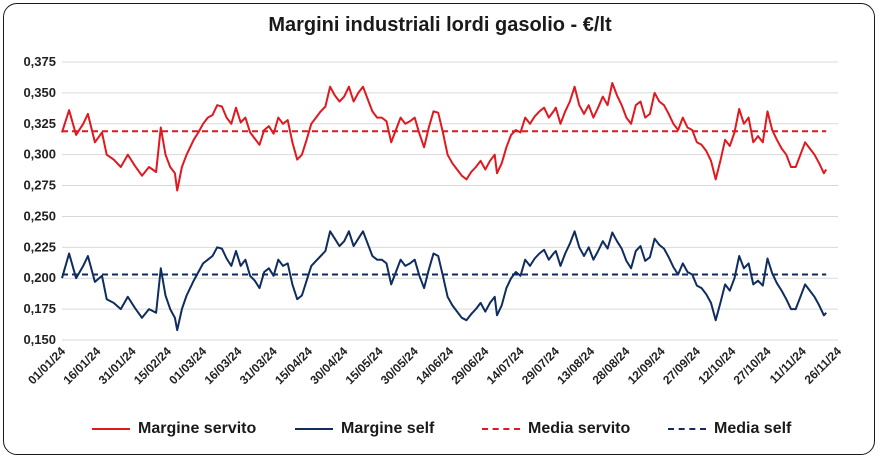 The height and width of the screenshot is (460, 880). I want to click on x-tick-label: 28/08/24, so click(611, 365).